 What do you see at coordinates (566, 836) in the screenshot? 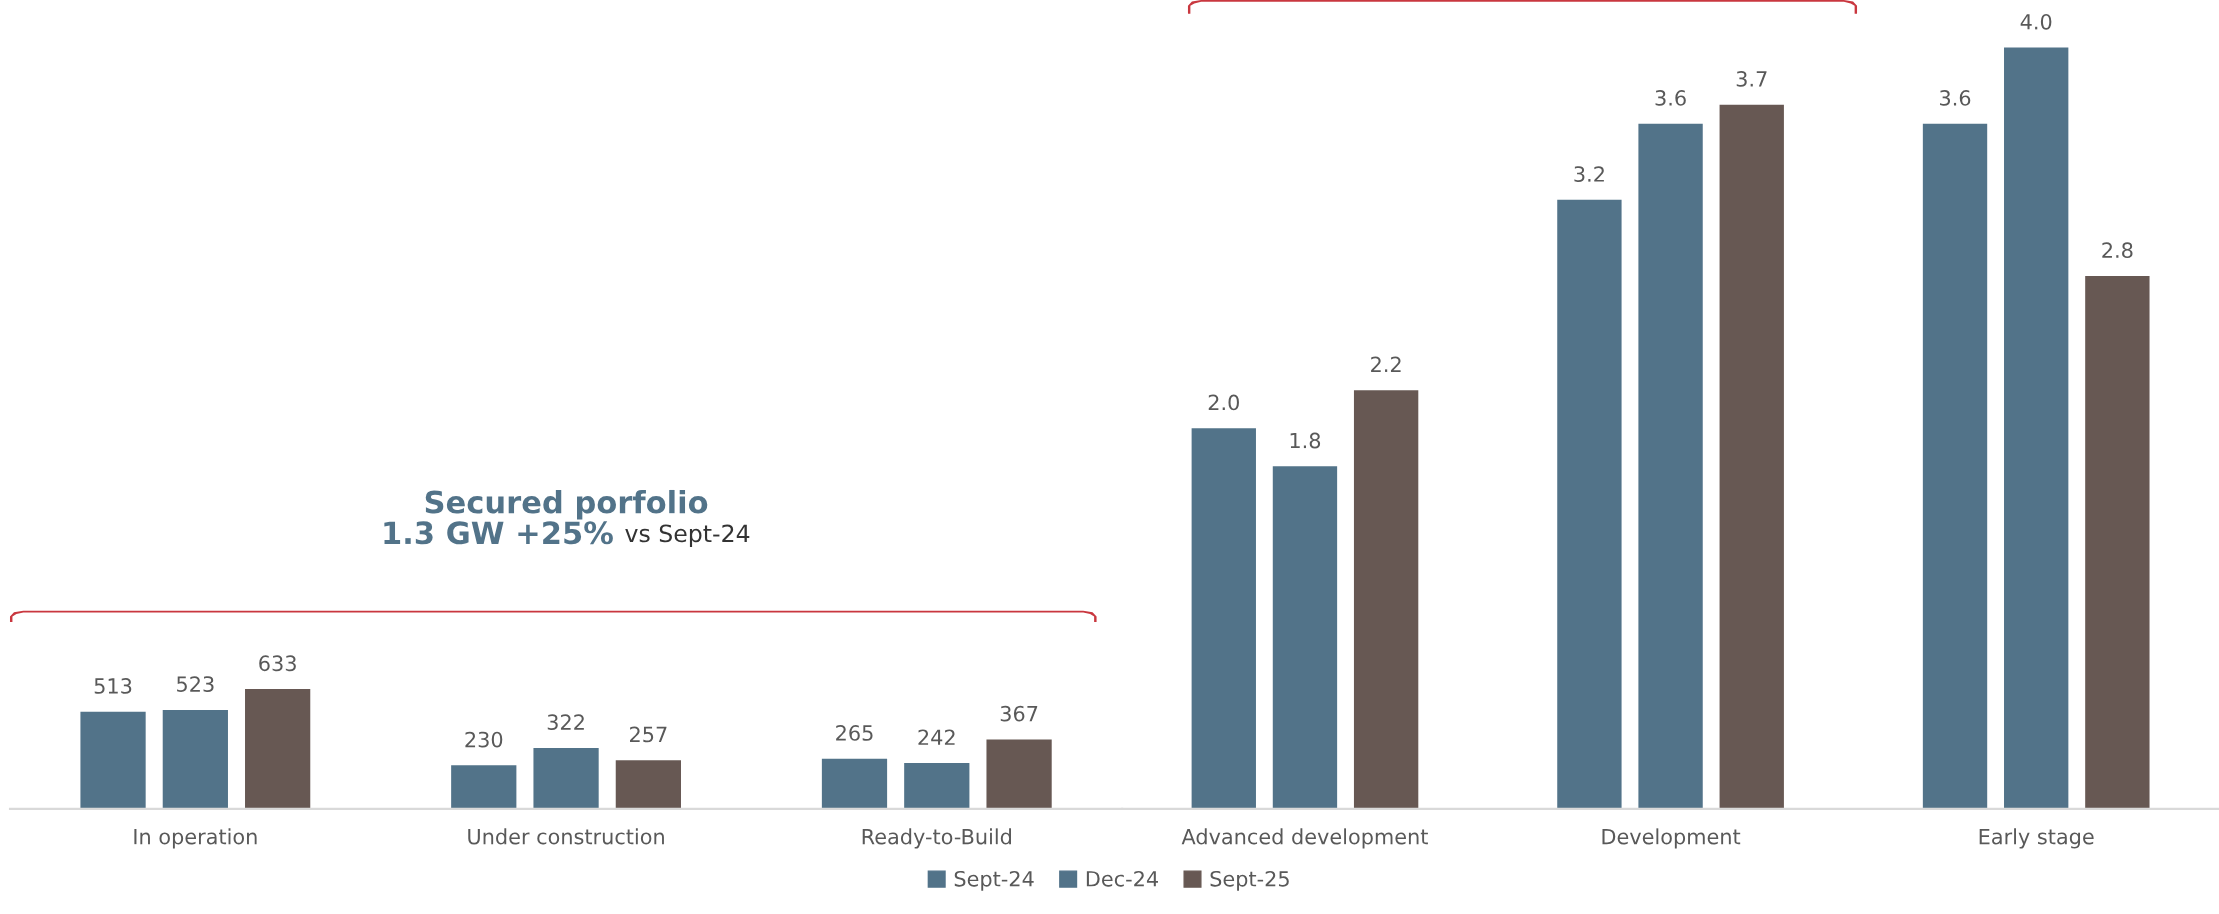
I see `x-tick-label: Under construction` at bounding box center [566, 836].